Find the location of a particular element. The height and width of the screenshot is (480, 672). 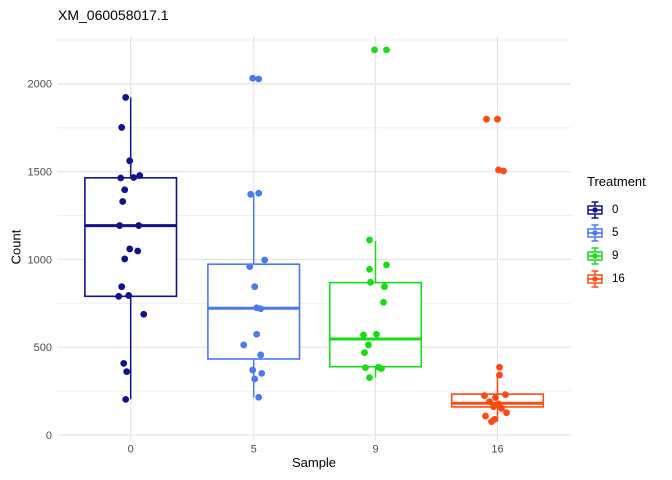

legend-item-label: 9 is located at coordinates (615, 255).